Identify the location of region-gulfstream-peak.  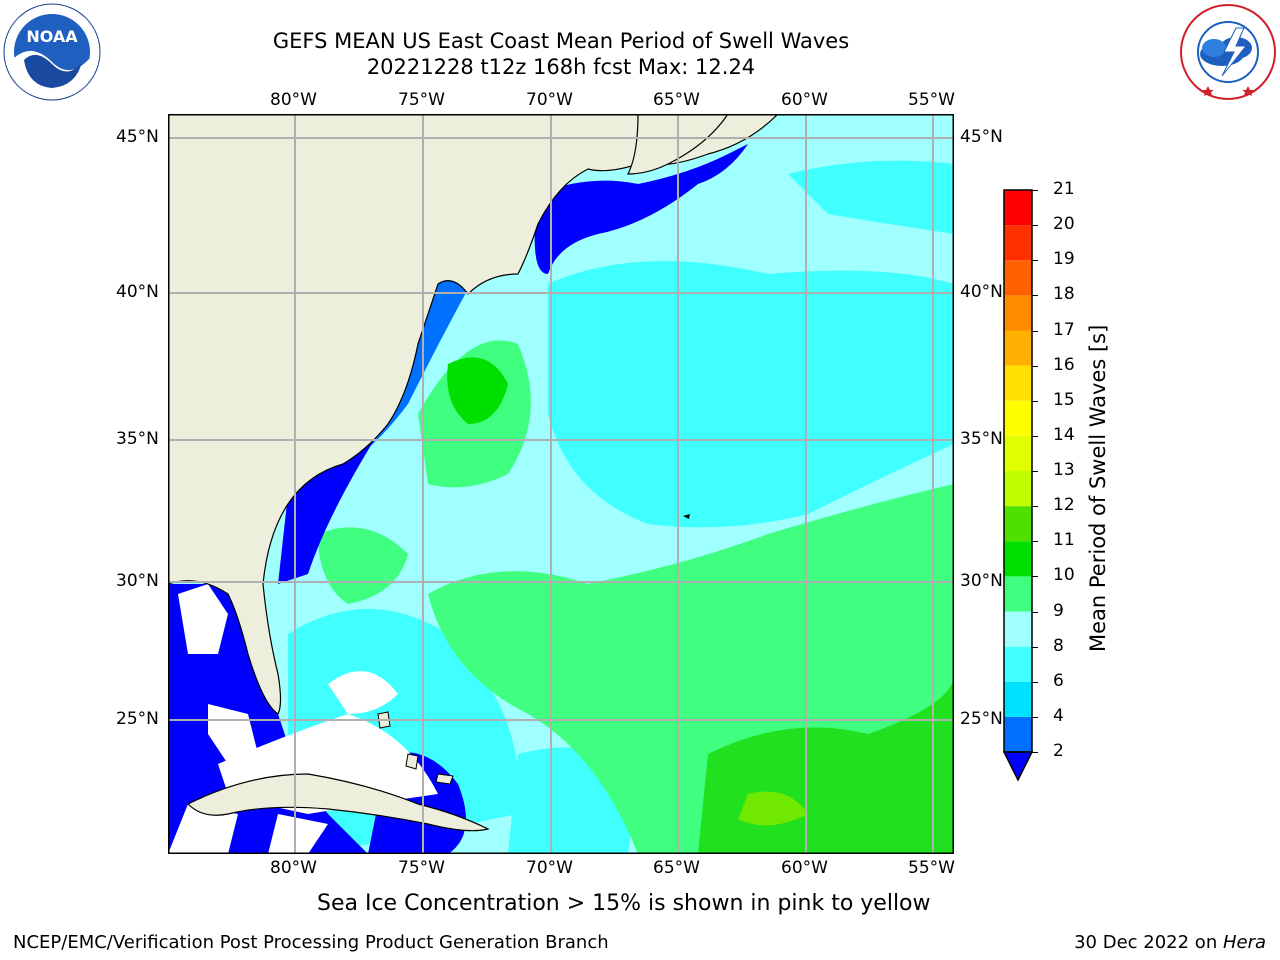
(477, 390).